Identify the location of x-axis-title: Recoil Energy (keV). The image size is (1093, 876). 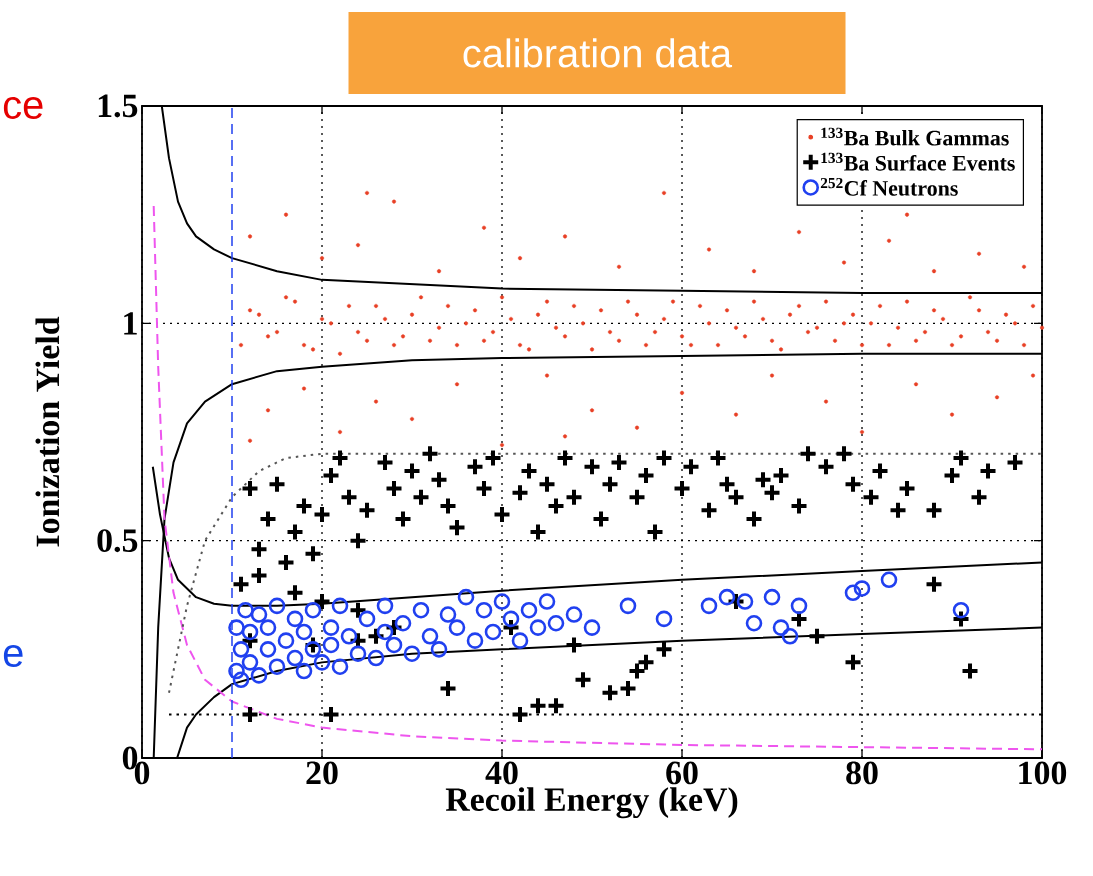
(591, 803).